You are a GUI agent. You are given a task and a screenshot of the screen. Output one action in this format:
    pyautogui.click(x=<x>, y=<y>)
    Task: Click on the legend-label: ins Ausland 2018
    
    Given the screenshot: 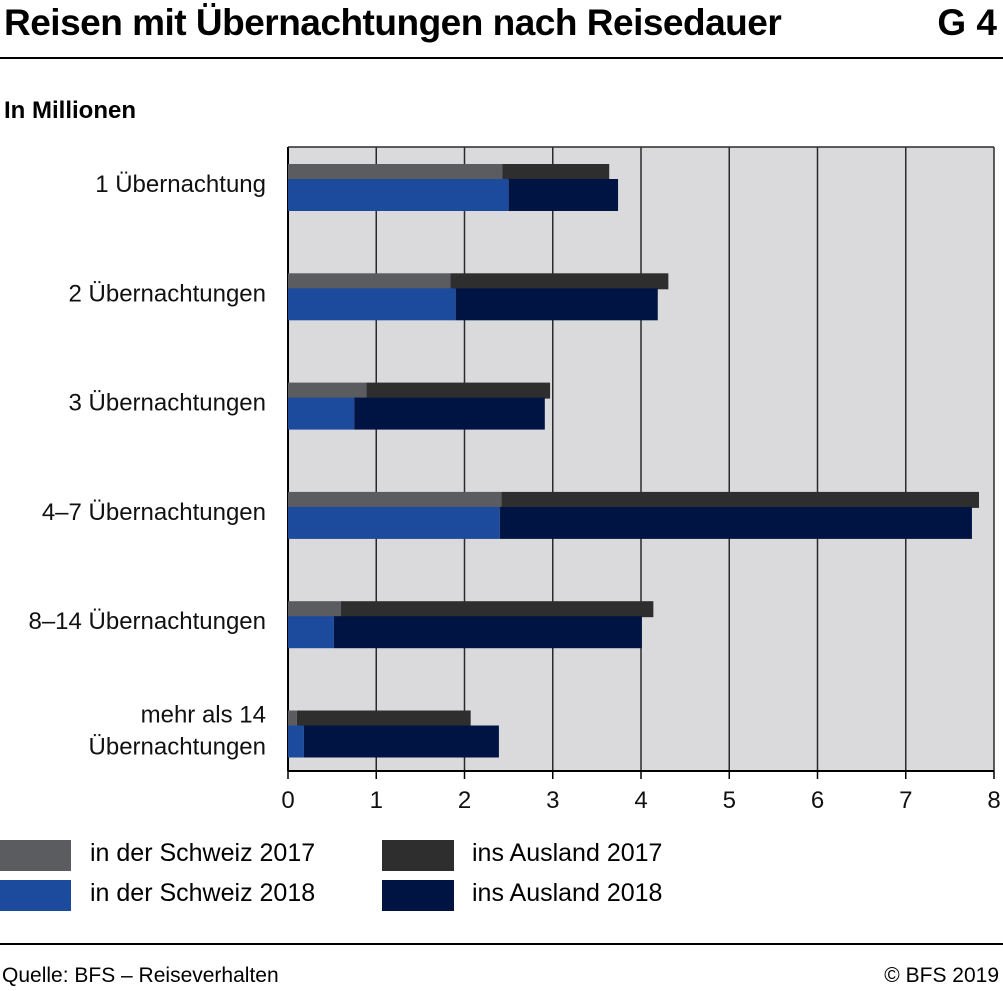 What is the action you would take?
    pyautogui.click(x=567, y=893)
    